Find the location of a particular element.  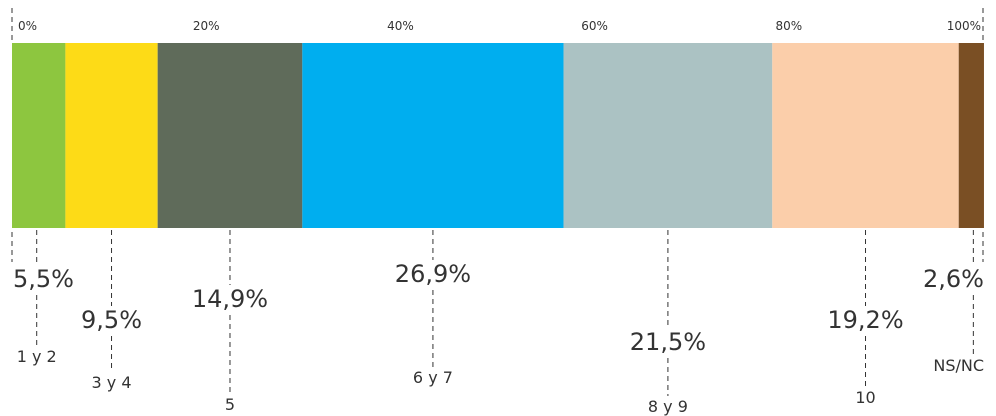

axis-ticks: 0% 20% 40% 60% 80% 100% is located at coordinates (499, 26).